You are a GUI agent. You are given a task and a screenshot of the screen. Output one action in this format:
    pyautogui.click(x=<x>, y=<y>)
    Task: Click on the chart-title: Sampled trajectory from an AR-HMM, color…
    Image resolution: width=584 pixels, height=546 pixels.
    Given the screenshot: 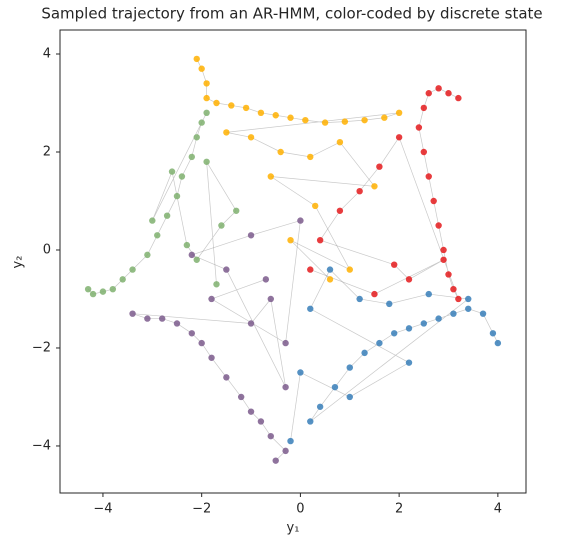 What is the action you would take?
    pyautogui.click(x=291, y=14)
    